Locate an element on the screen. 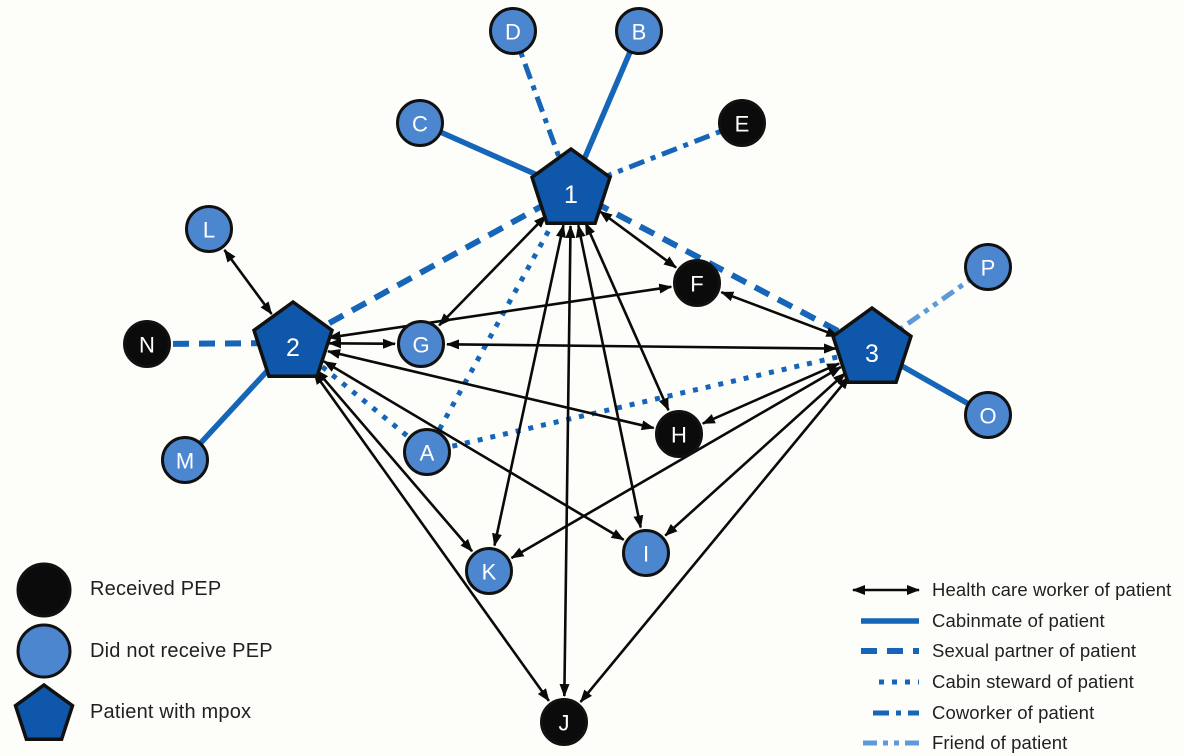 The width and height of the screenshot is (1185, 756). node-label-E: E is located at coordinates (742, 124).